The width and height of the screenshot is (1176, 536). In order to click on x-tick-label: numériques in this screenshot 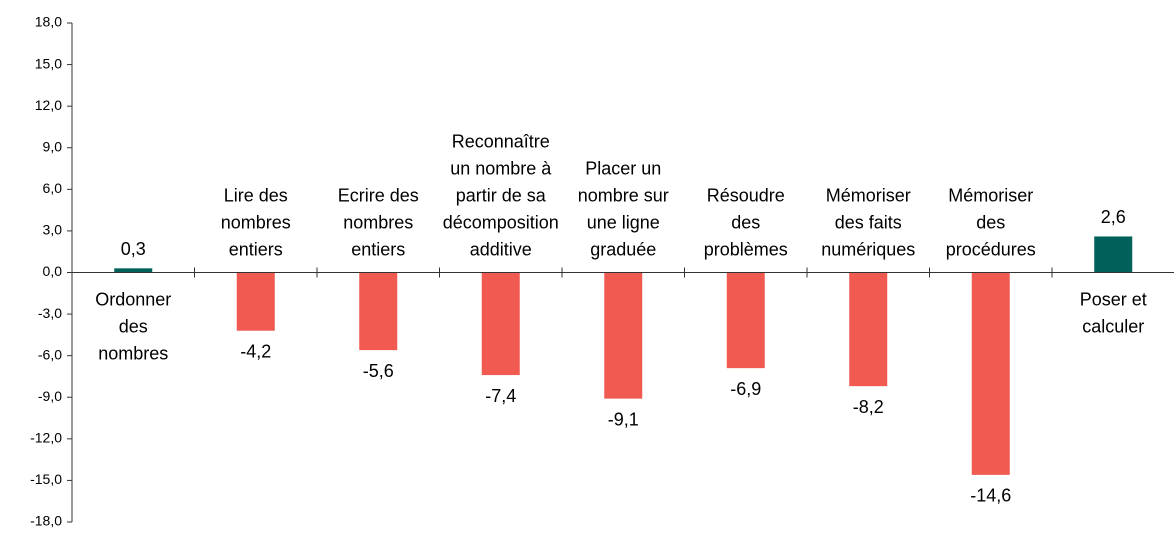, I will do `click(868, 249)`.